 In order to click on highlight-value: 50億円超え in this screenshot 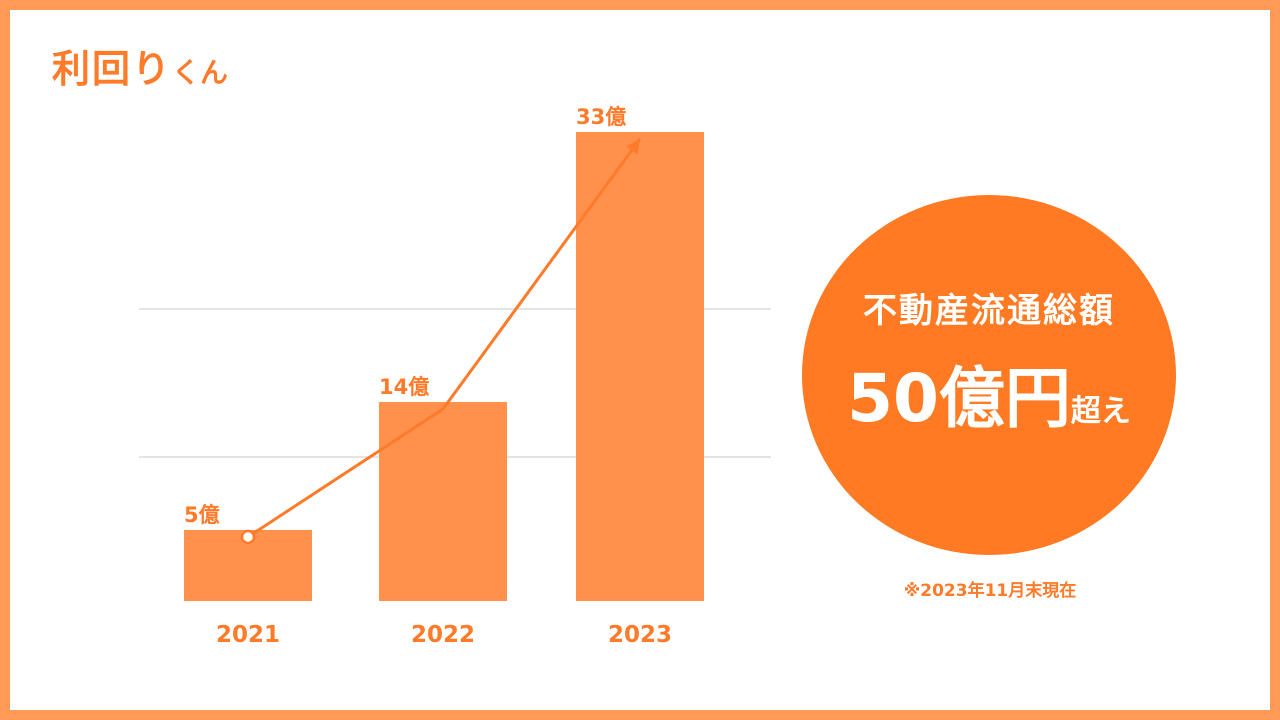, I will do `click(989, 393)`.